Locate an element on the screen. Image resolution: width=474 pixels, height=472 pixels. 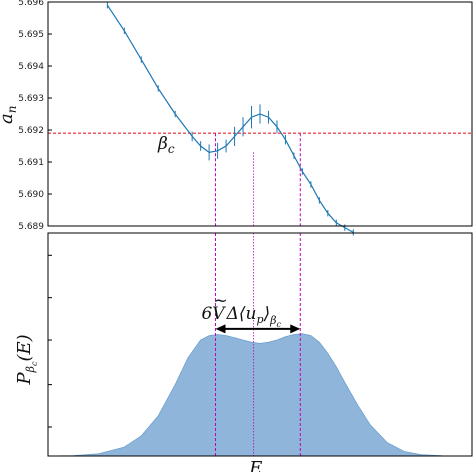
width-annotation-delta: Δ is located at coordinates (232, 314).